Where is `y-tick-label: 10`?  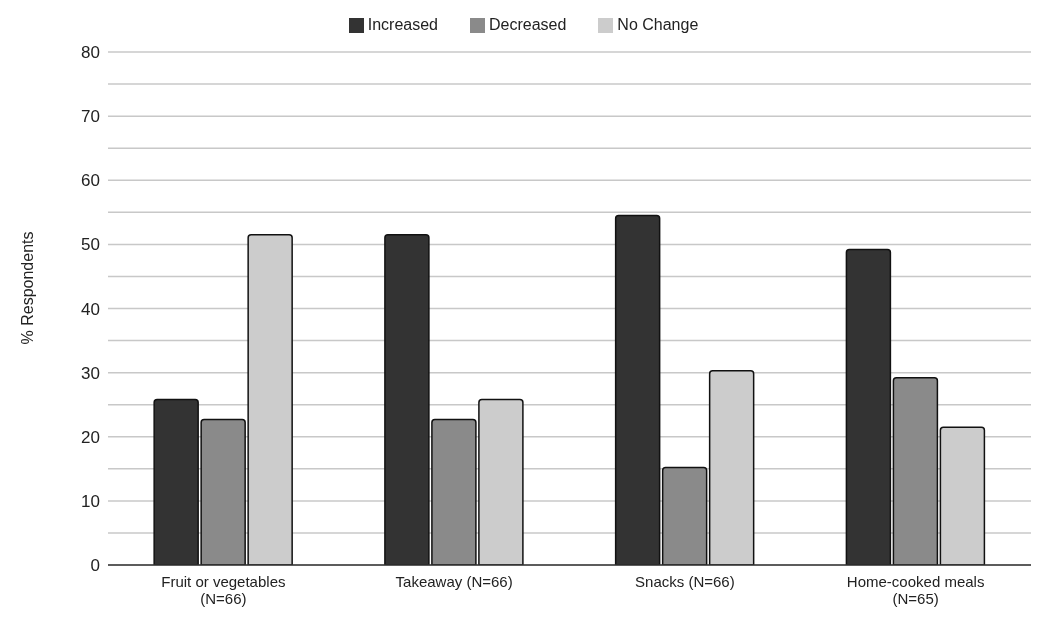 y-tick-label: 10 is located at coordinates (90, 501).